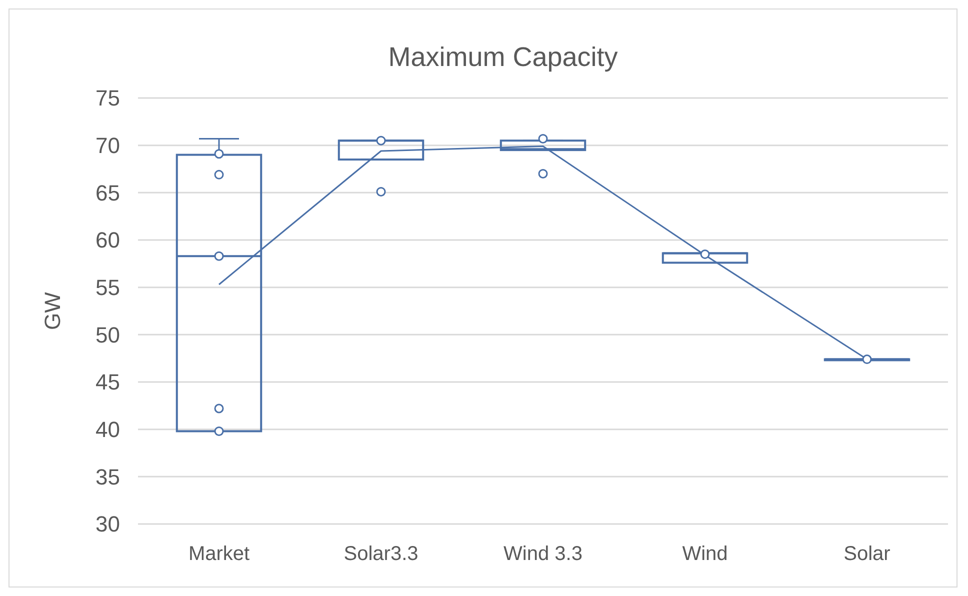 The image size is (968, 596). What do you see at coordinates (219, 554) in the screenshot?
I see `x-tick-label: Market` at bounding box center [219, 554].